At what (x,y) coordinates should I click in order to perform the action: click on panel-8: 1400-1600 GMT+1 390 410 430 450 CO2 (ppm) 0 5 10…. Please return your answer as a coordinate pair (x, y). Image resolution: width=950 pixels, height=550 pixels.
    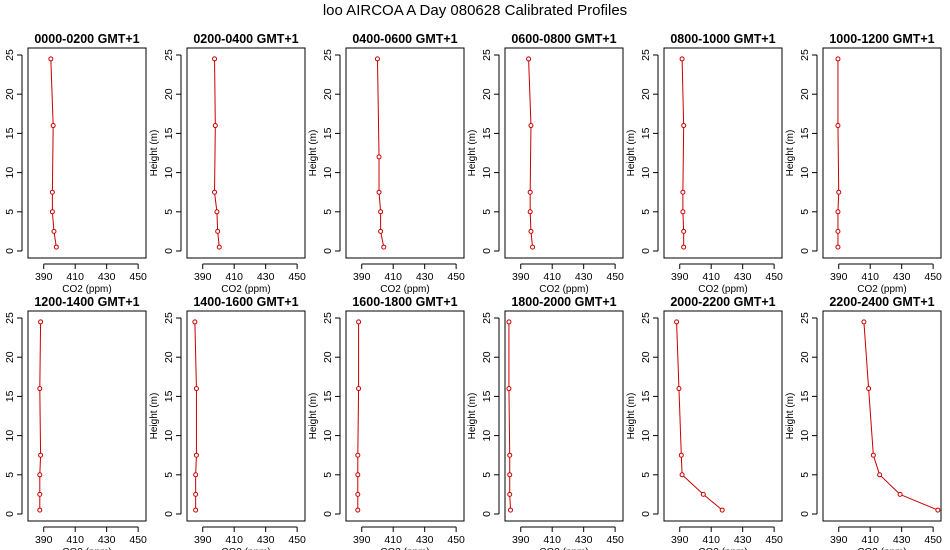
    Looking at the image, I should click on (227, 422).